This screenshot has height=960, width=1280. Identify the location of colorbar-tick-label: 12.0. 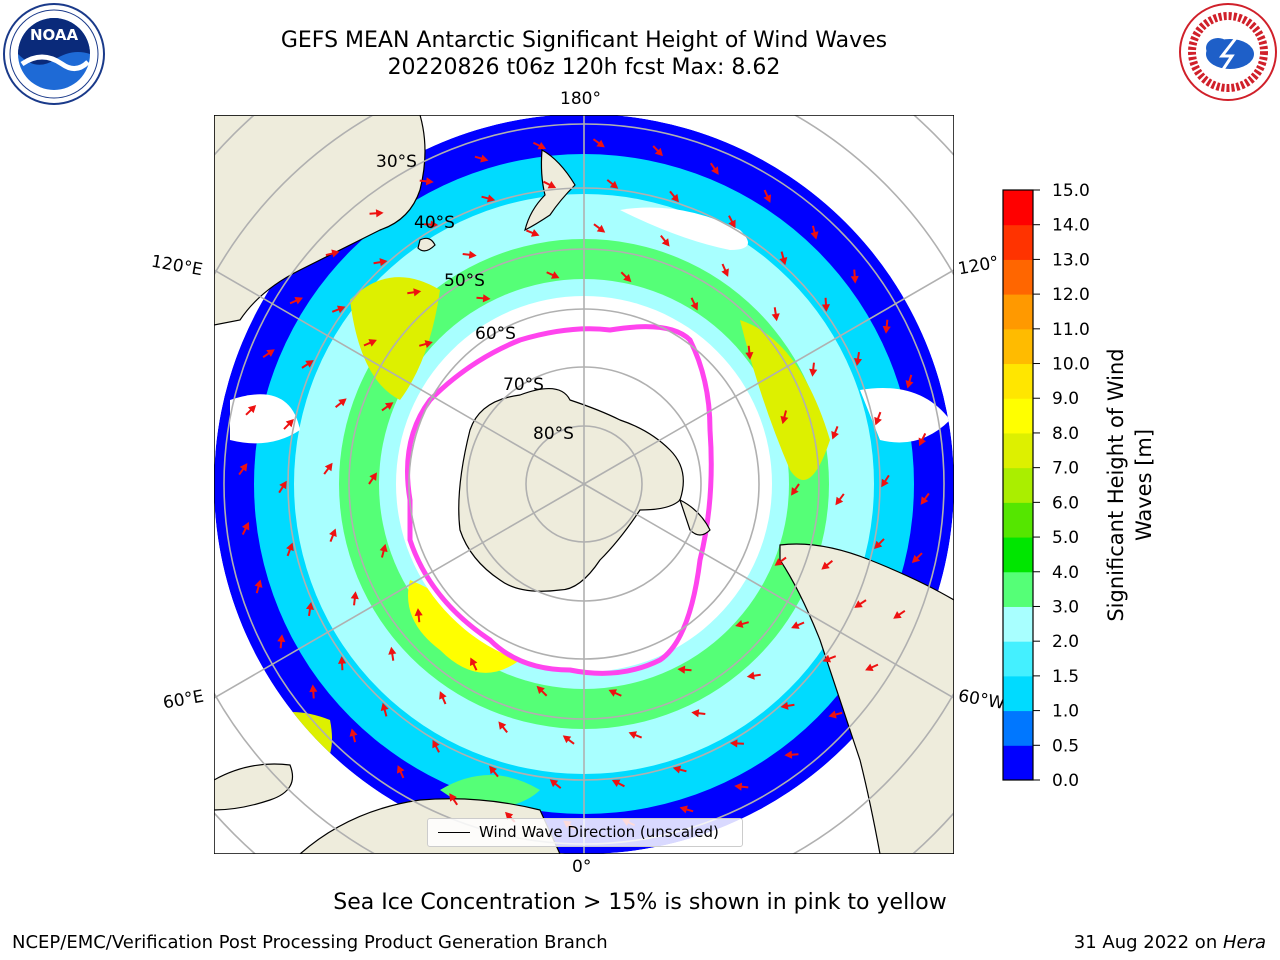
(1071, 295).